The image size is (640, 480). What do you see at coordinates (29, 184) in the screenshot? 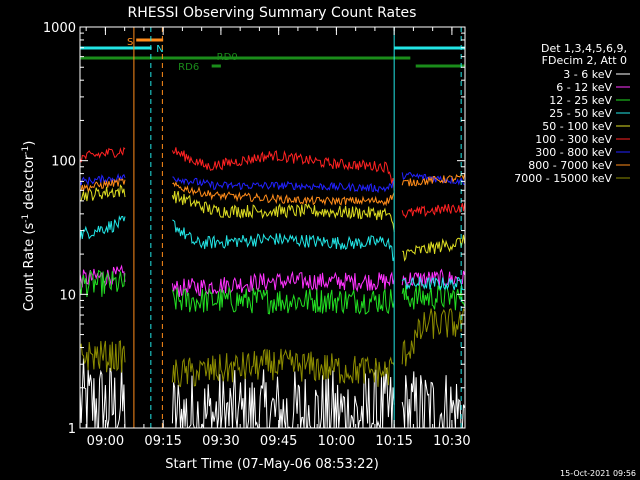
I see `y-label-mid: detector` at bounding box center [29, 184].